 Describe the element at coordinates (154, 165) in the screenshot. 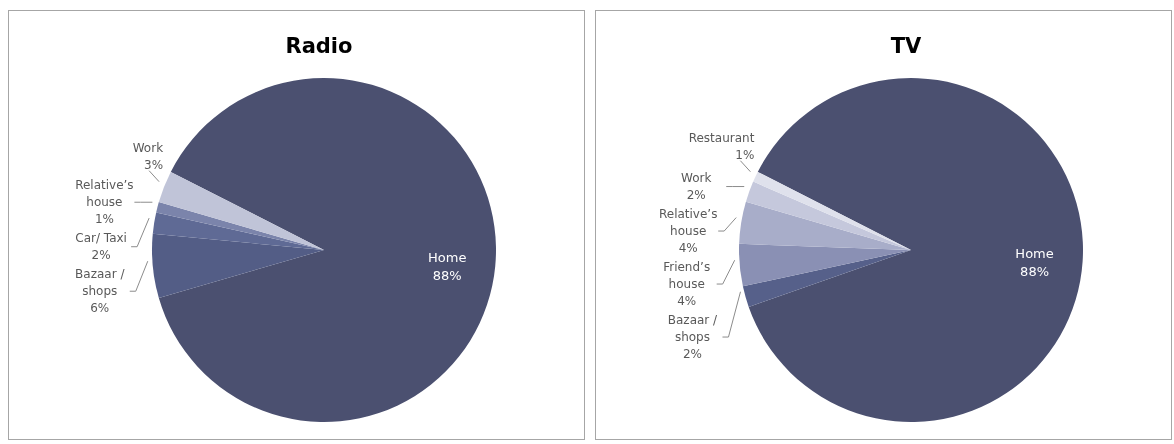

I see `data-label: 3%` at that location.